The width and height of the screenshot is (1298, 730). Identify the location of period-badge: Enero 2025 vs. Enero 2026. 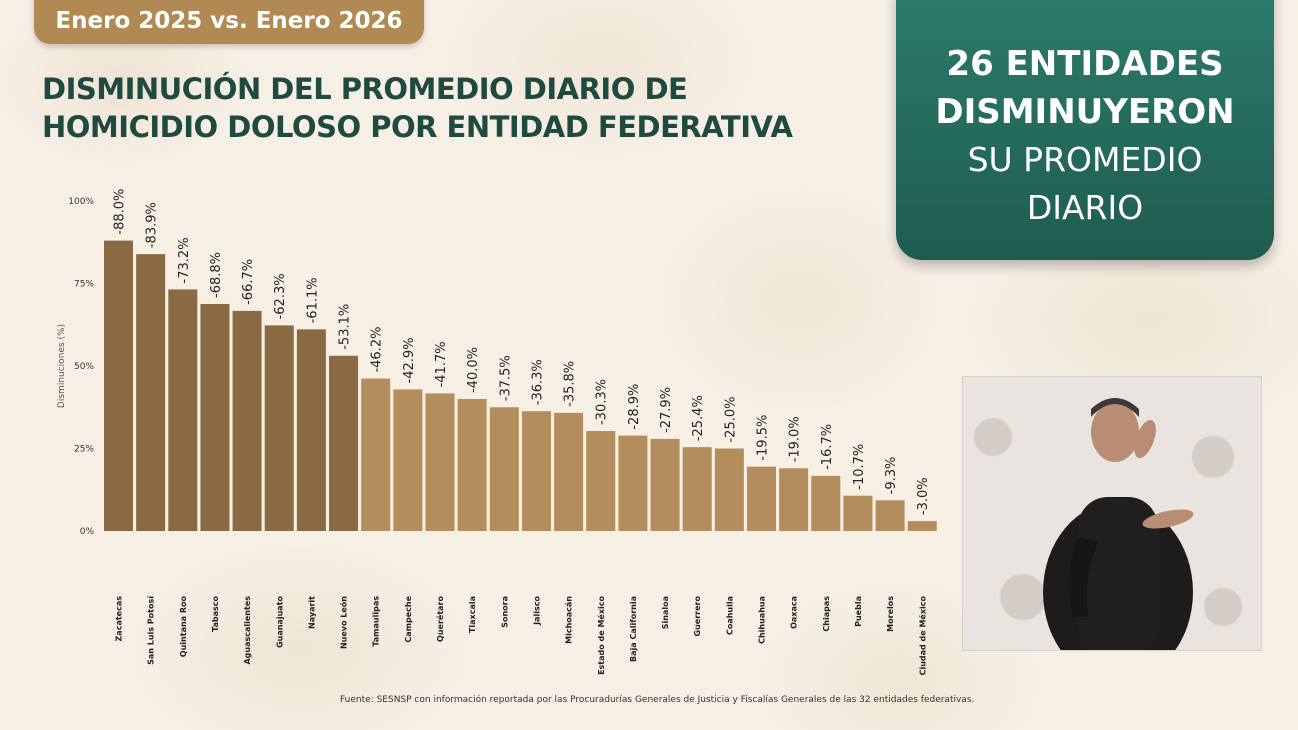
(229, 22).